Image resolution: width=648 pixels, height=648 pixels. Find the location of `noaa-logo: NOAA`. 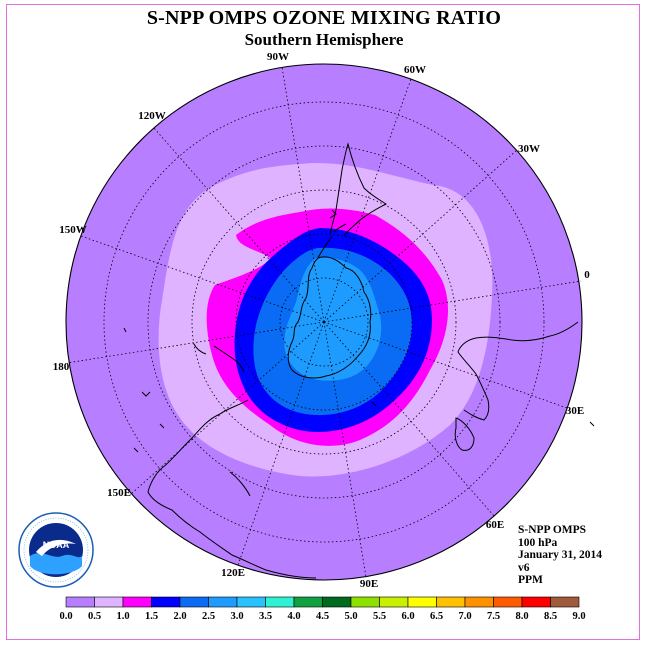

noaa-logo: NOAA is located at coordinates (56, 550).